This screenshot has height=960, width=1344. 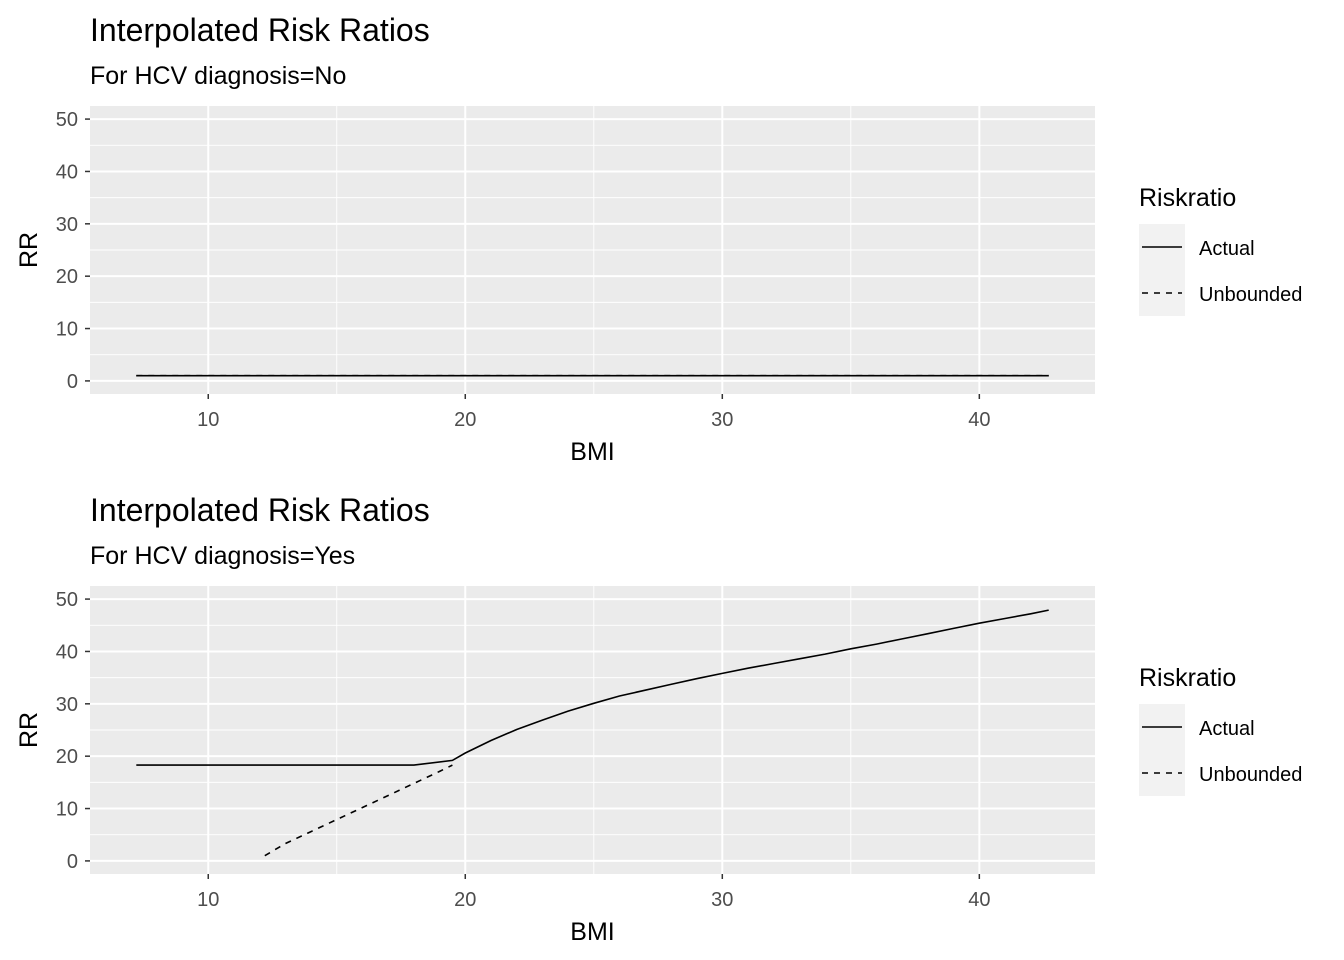 I want to click on chart-subtitle: For HCV diagnosis=No, so click(x=218, y=76).